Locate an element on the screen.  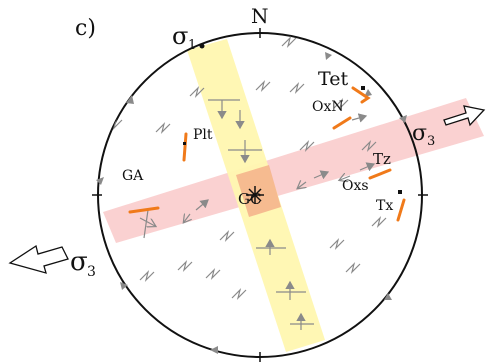
sigma3-right-arrow is located at coordinates (464, 116).